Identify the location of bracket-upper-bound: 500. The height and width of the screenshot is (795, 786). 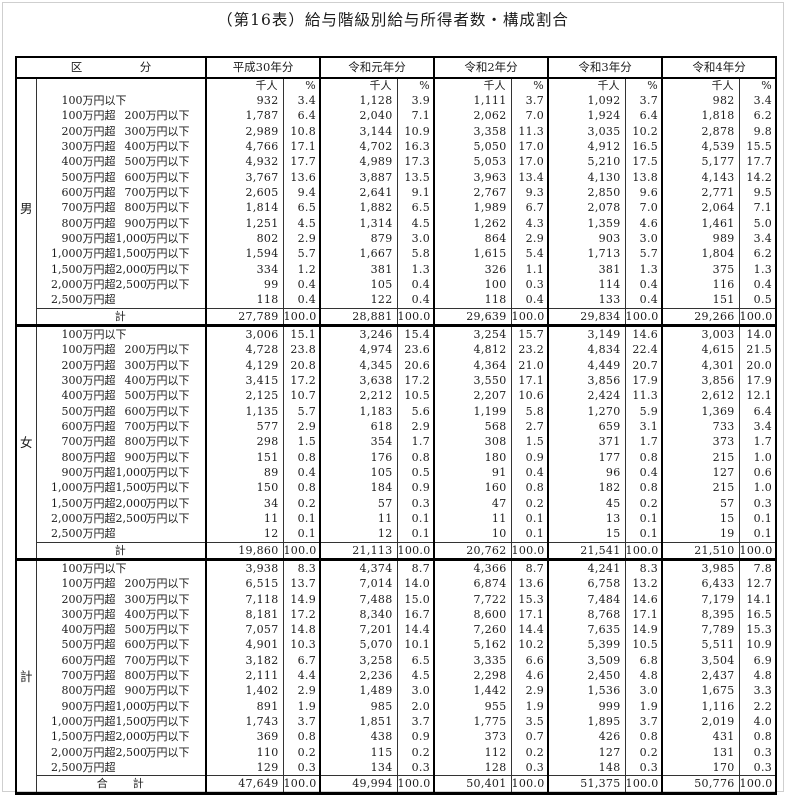
(135, 396).